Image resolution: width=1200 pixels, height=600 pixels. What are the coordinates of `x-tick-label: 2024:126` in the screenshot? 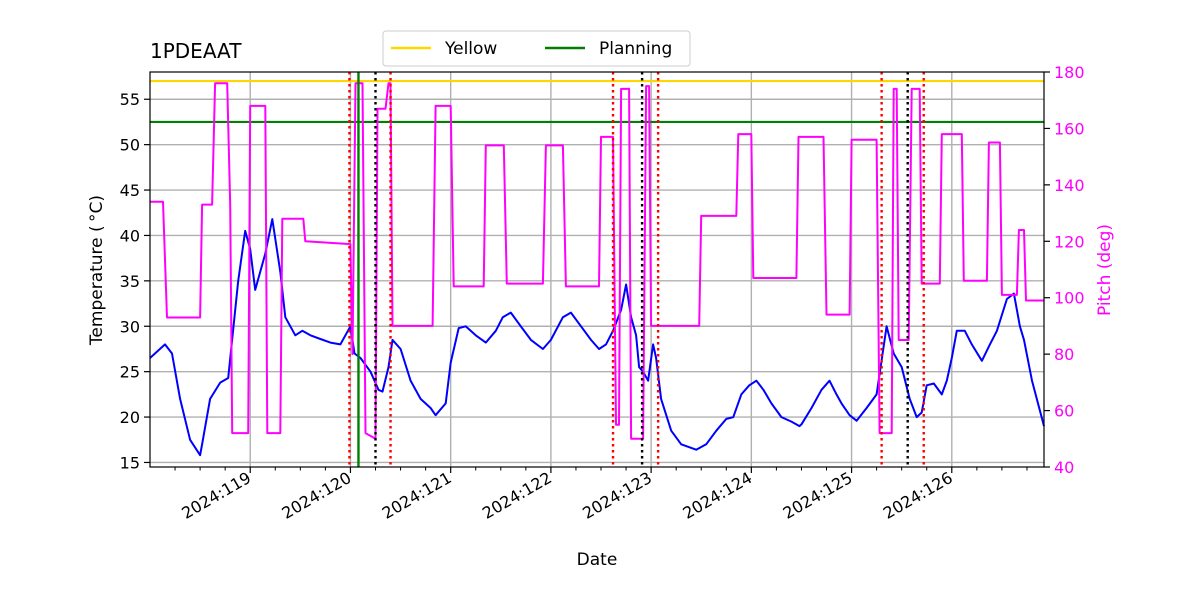 It's located at (918, 495).